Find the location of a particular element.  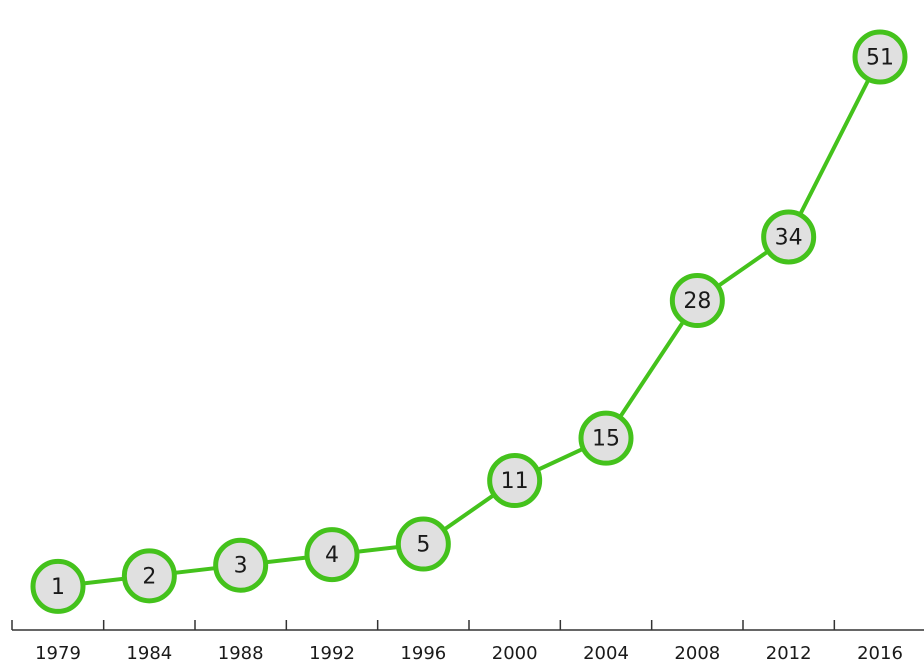

data-point: 34 is located at coordinates (789, 237).